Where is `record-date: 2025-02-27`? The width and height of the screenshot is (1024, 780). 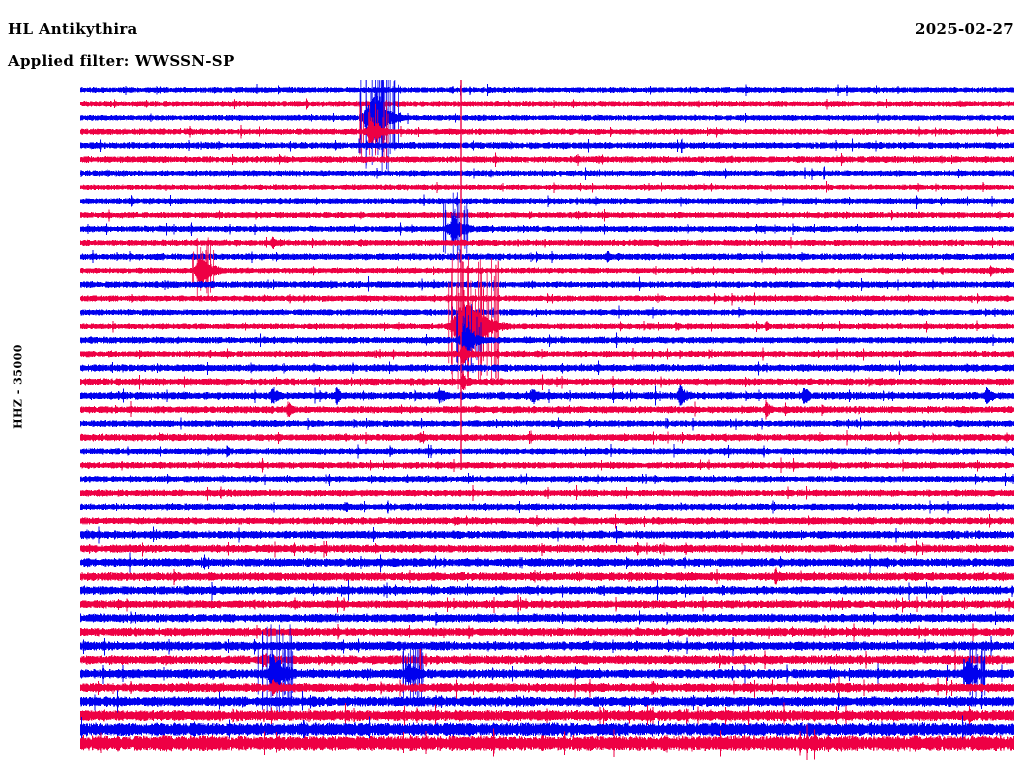 record-date: 2025-02-27 is located at coordinates (964, 29).